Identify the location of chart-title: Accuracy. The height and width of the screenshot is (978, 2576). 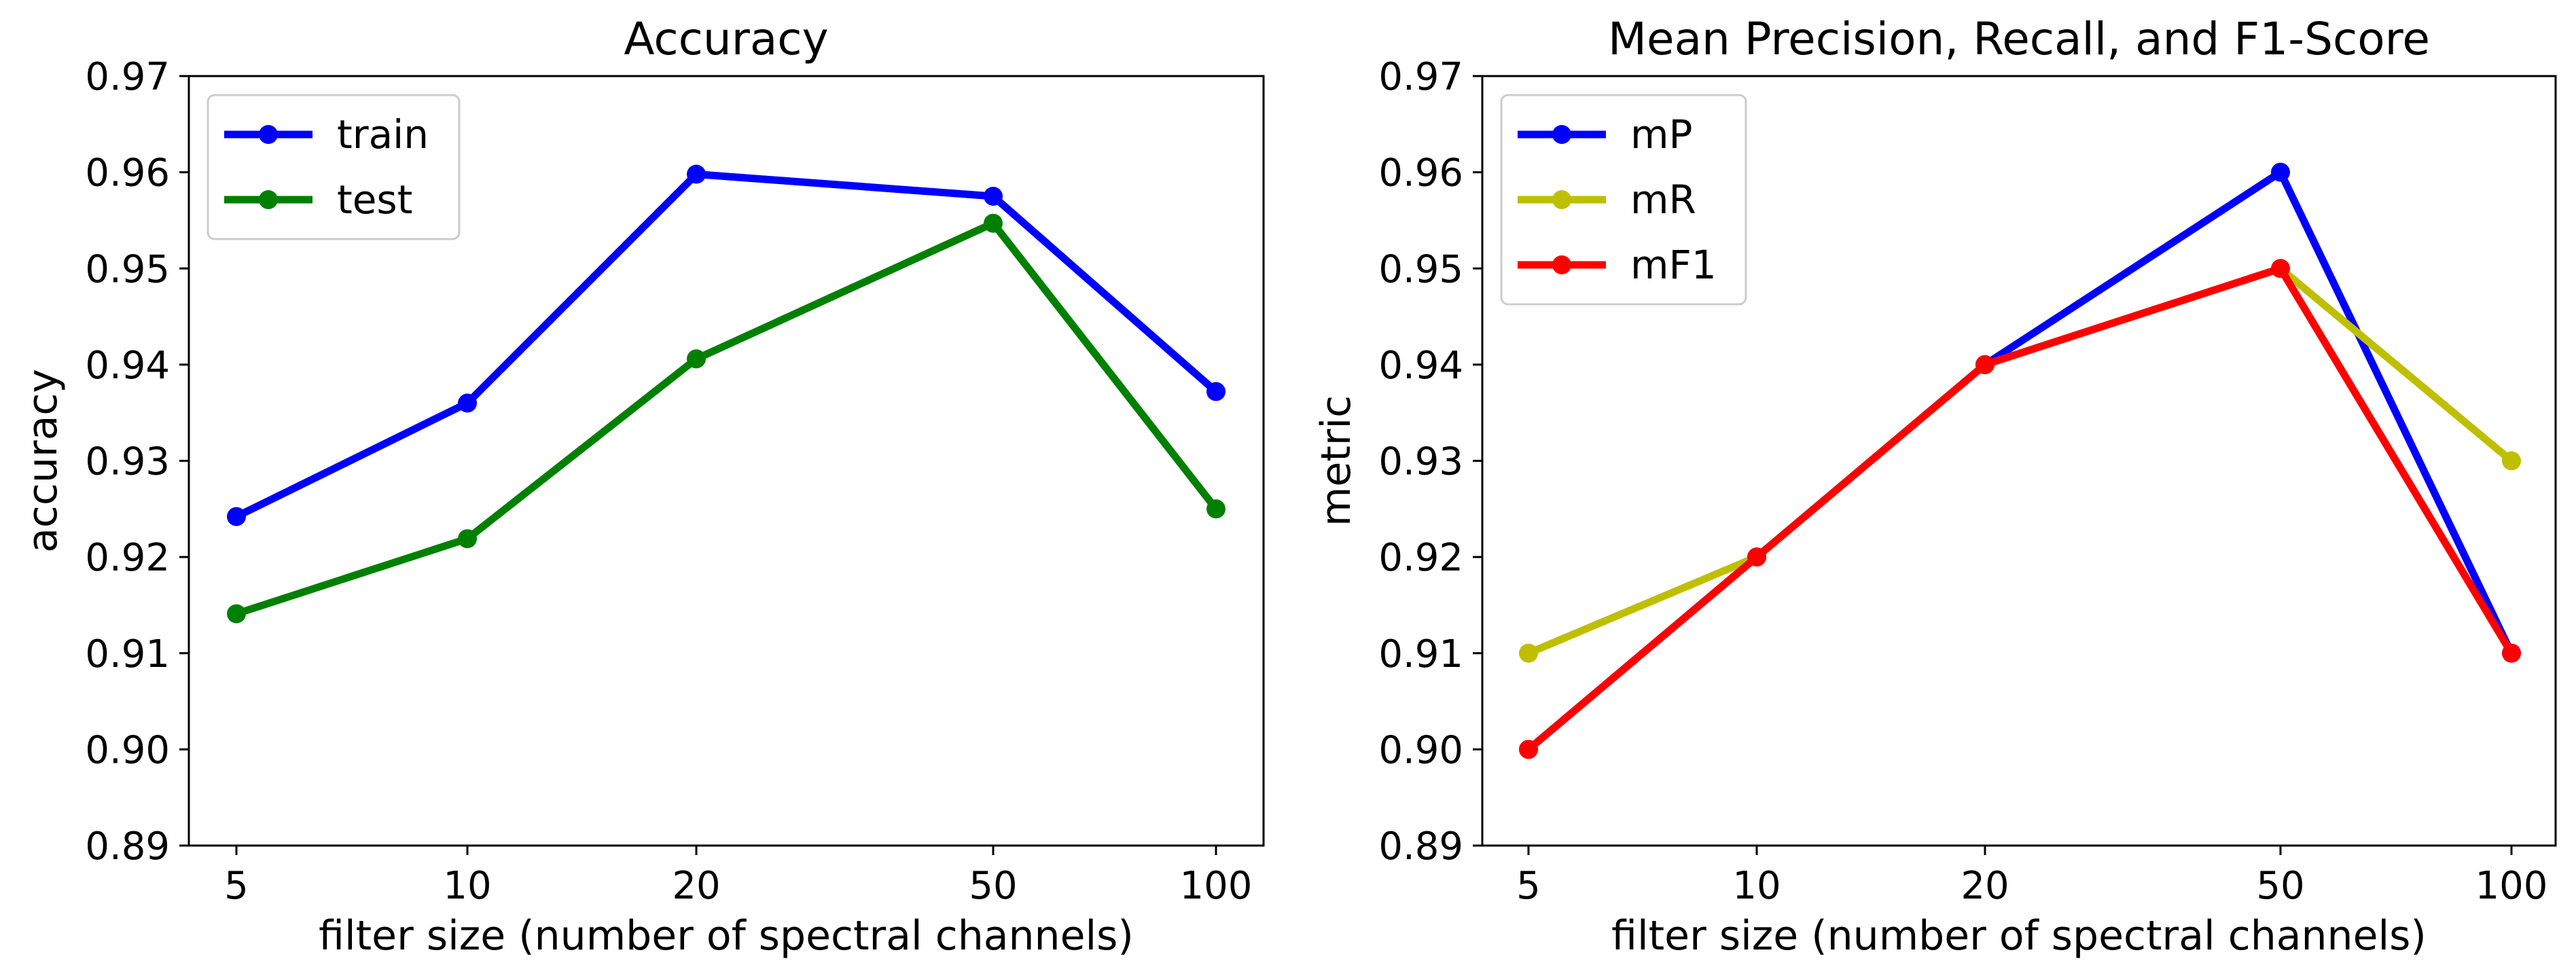
(726, 39).